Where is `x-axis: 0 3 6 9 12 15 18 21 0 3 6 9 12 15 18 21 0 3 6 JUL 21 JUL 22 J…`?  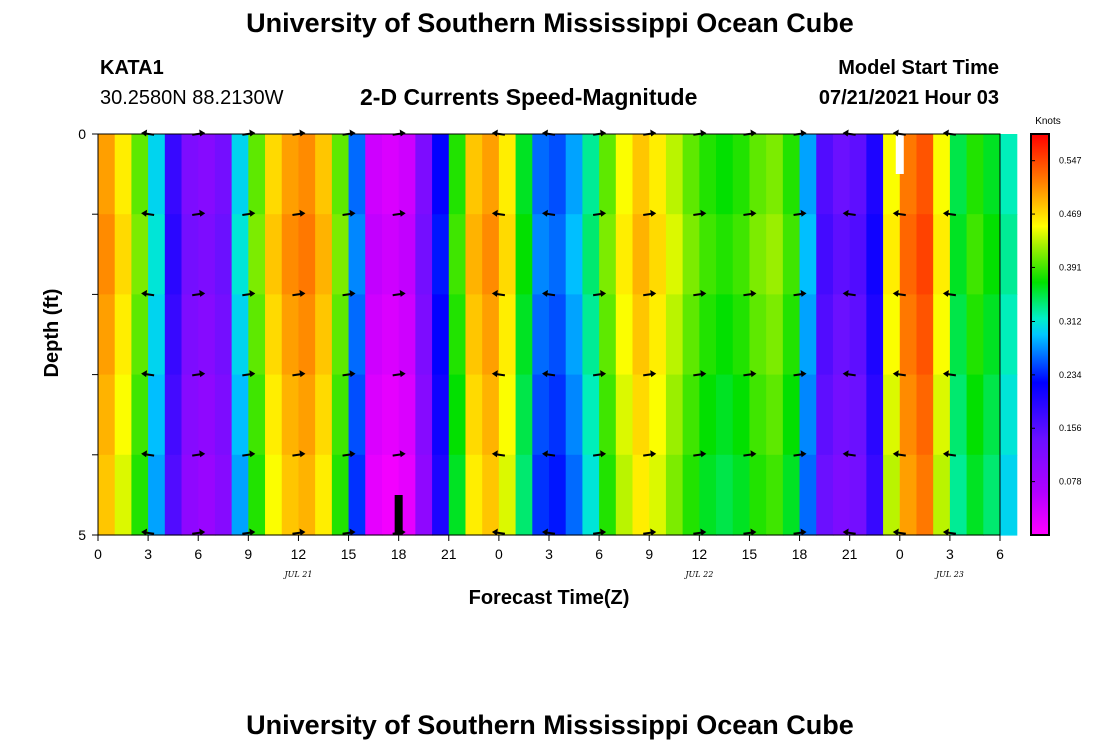
x-axis: 0 3 6 9 12 15 18 21 0 3 6 9 12 15 18 21 0 3 6 JUL 21 JUL 22 J… is located at coordinates (549, 557).